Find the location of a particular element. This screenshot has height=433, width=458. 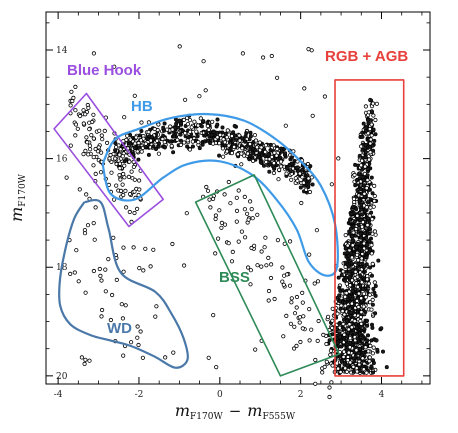

y-tick-label: 20 is located at coordinates (62, 377).